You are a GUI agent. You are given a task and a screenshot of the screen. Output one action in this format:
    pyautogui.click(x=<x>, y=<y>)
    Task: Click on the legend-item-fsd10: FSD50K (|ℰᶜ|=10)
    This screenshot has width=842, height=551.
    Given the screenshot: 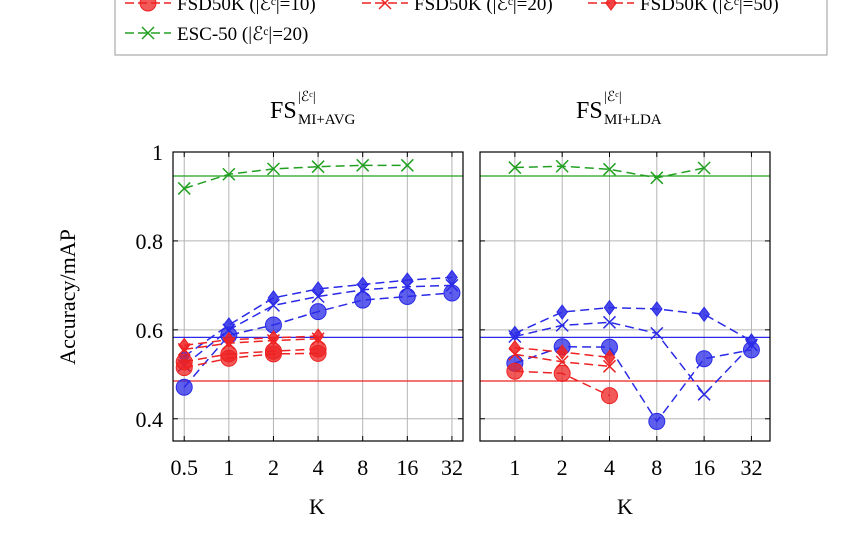 What is the action you would take?
    pyautogui.click(x=220, y=7)
    